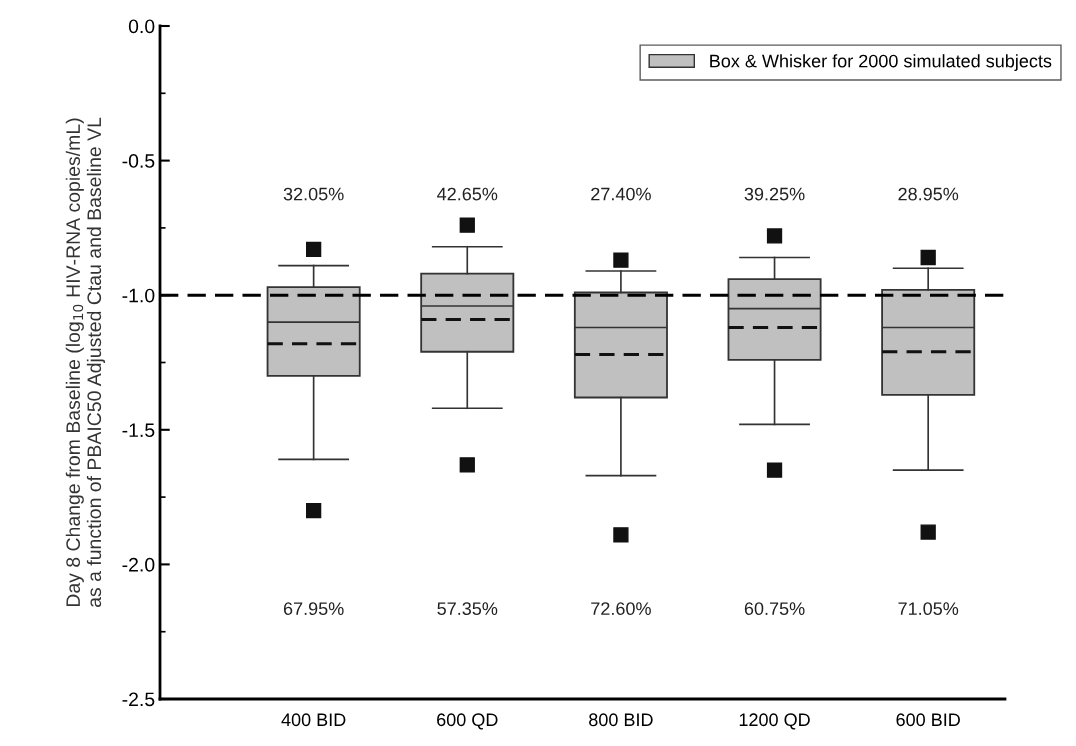 The width and height of the screenshot is (1076, 746). What do you see at coordinates (85, 362) in the screenshot?
I see `y-axis-title: Day 8 Change from Baseline (log$_{10}$ HIV-RNA copies/mL) as a function of PBAIC50 Adjusted Ctau and Baseline VL` at bounding box center [85, 362].